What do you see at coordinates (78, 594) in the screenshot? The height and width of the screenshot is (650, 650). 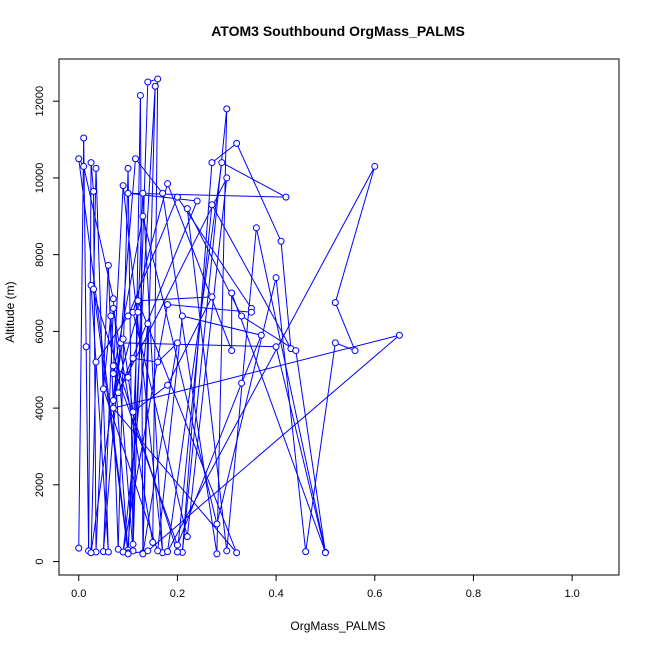 I see `x-tick-label: 0.0` at bounding box center [78, 594].